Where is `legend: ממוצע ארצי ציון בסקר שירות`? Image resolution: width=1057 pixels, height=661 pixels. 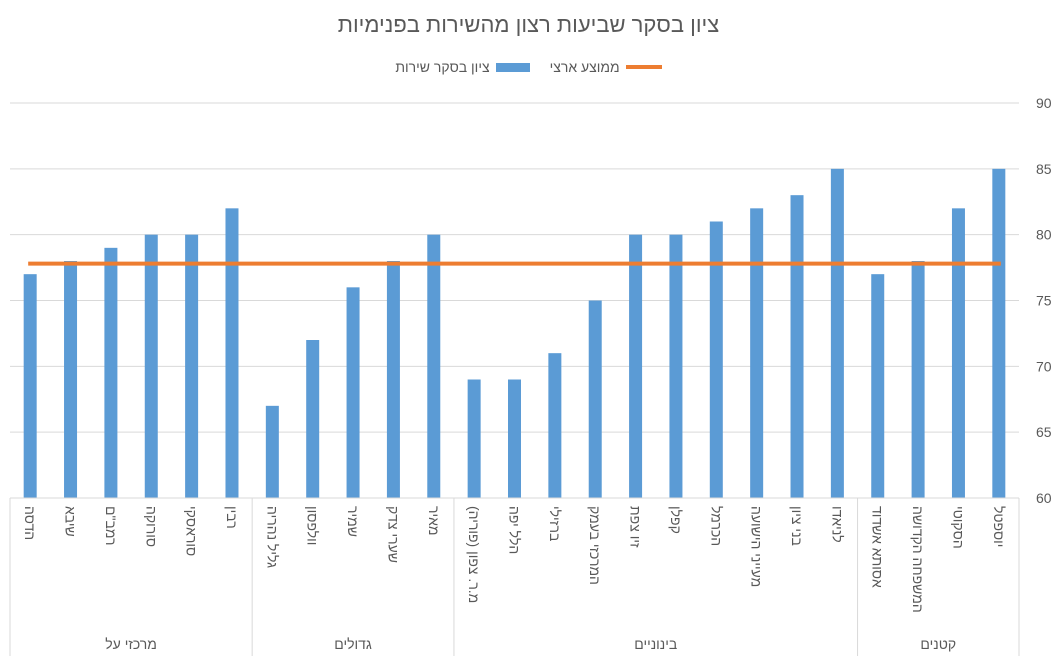
legend: ממוצע ארצי ציון בסקר שירות is located at coordinates (528, 67).